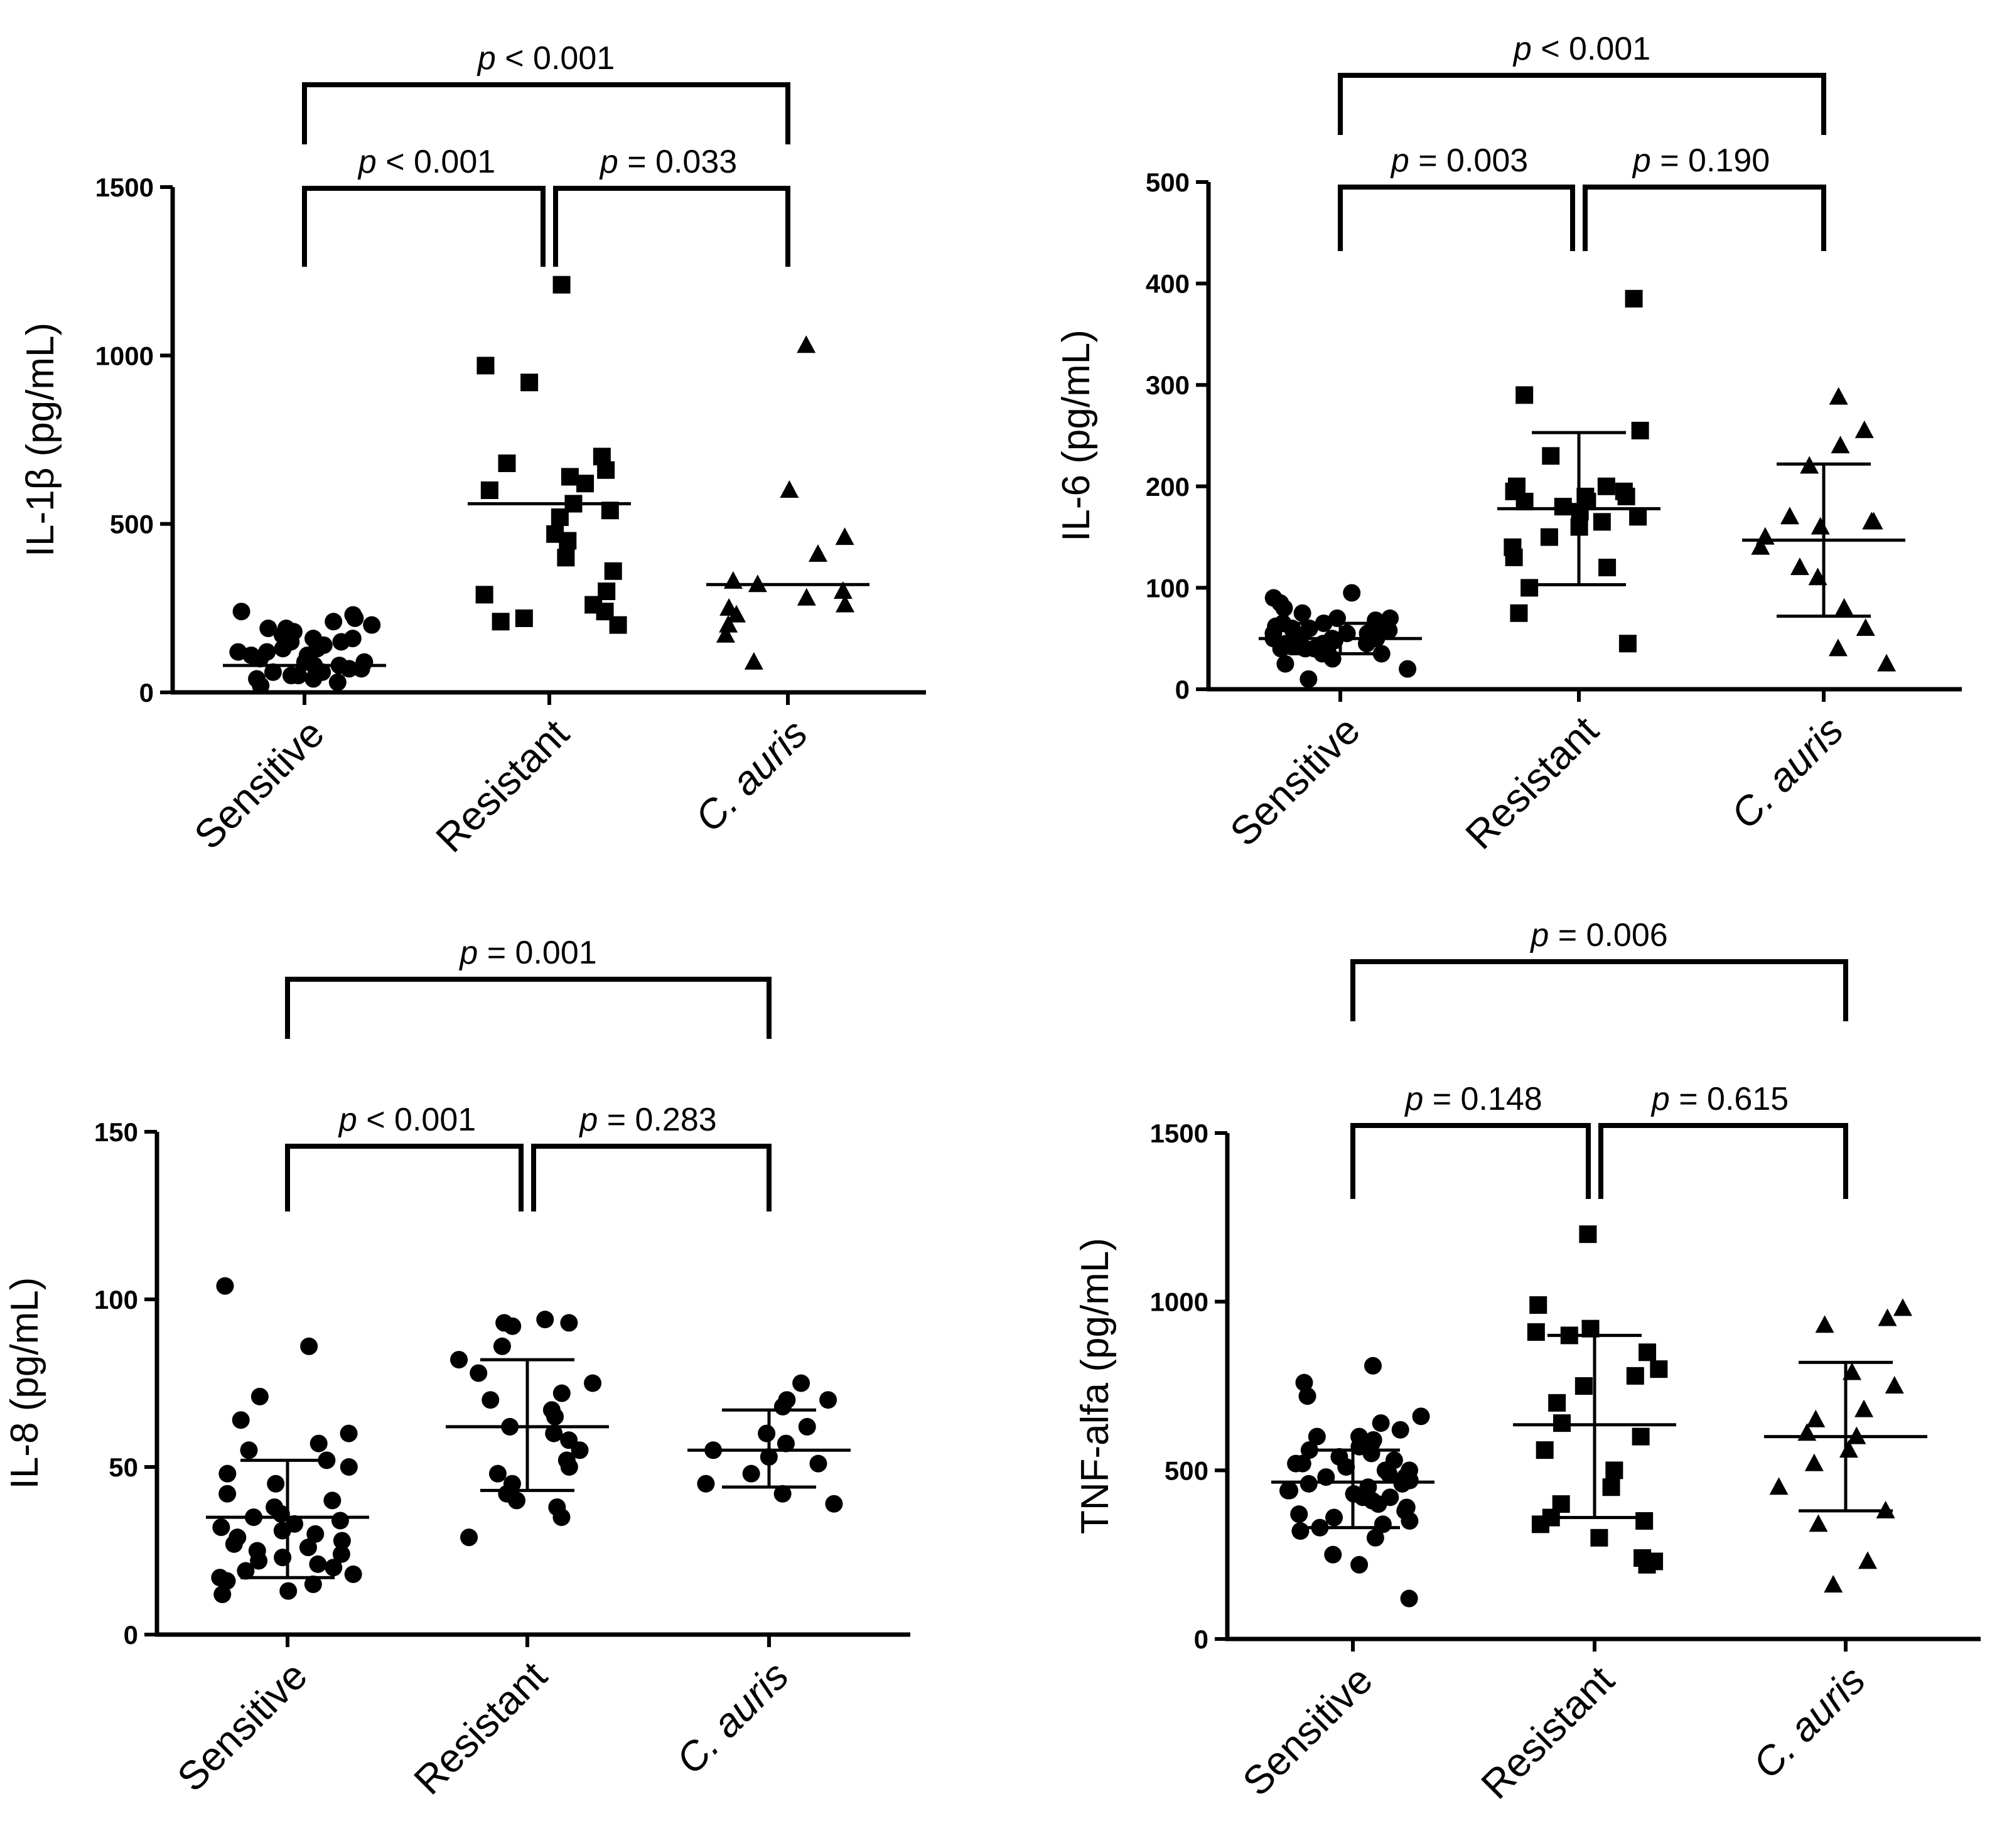 This screenshot has height=1848, width=2002. Describe the element at coordinates (1168, 284) in the screenshot. I see `y-tick-label: 400` at that location.